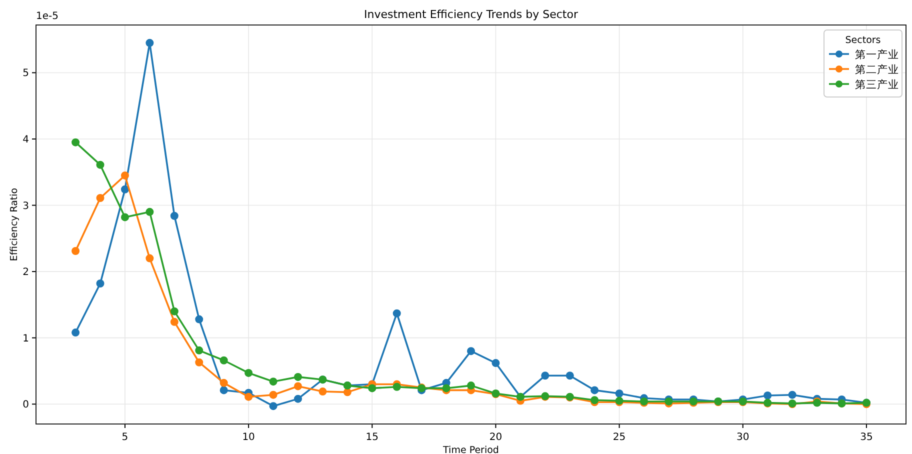  Describe the element at coordinates (877, 69) in the screenshot. I see `legend-label: 第二产业` at that location.